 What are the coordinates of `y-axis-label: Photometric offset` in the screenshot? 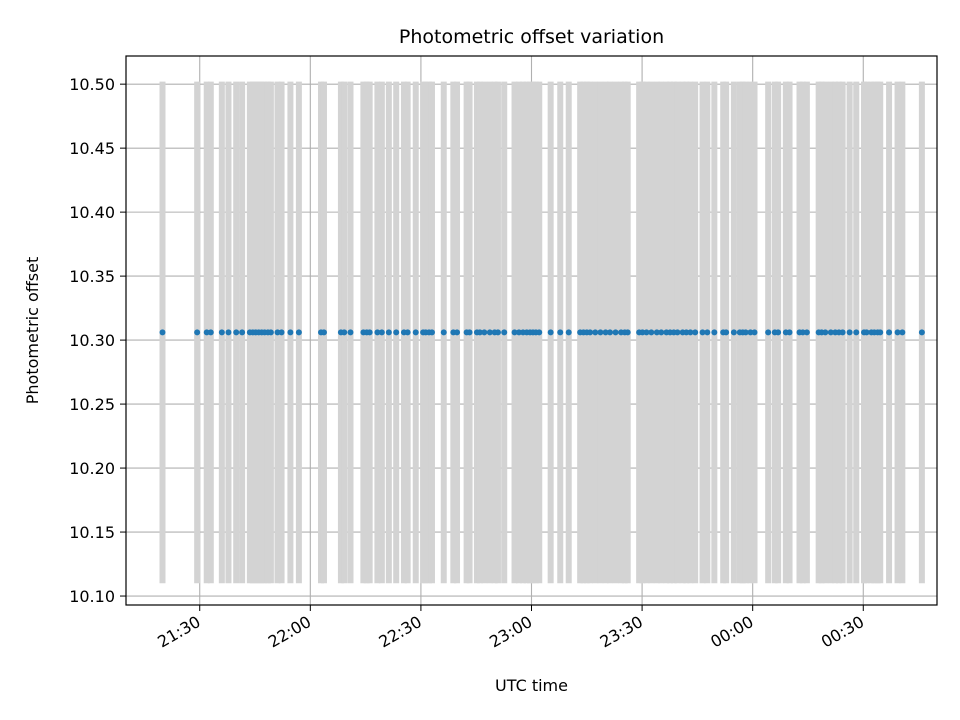 It's located at (32, 331).